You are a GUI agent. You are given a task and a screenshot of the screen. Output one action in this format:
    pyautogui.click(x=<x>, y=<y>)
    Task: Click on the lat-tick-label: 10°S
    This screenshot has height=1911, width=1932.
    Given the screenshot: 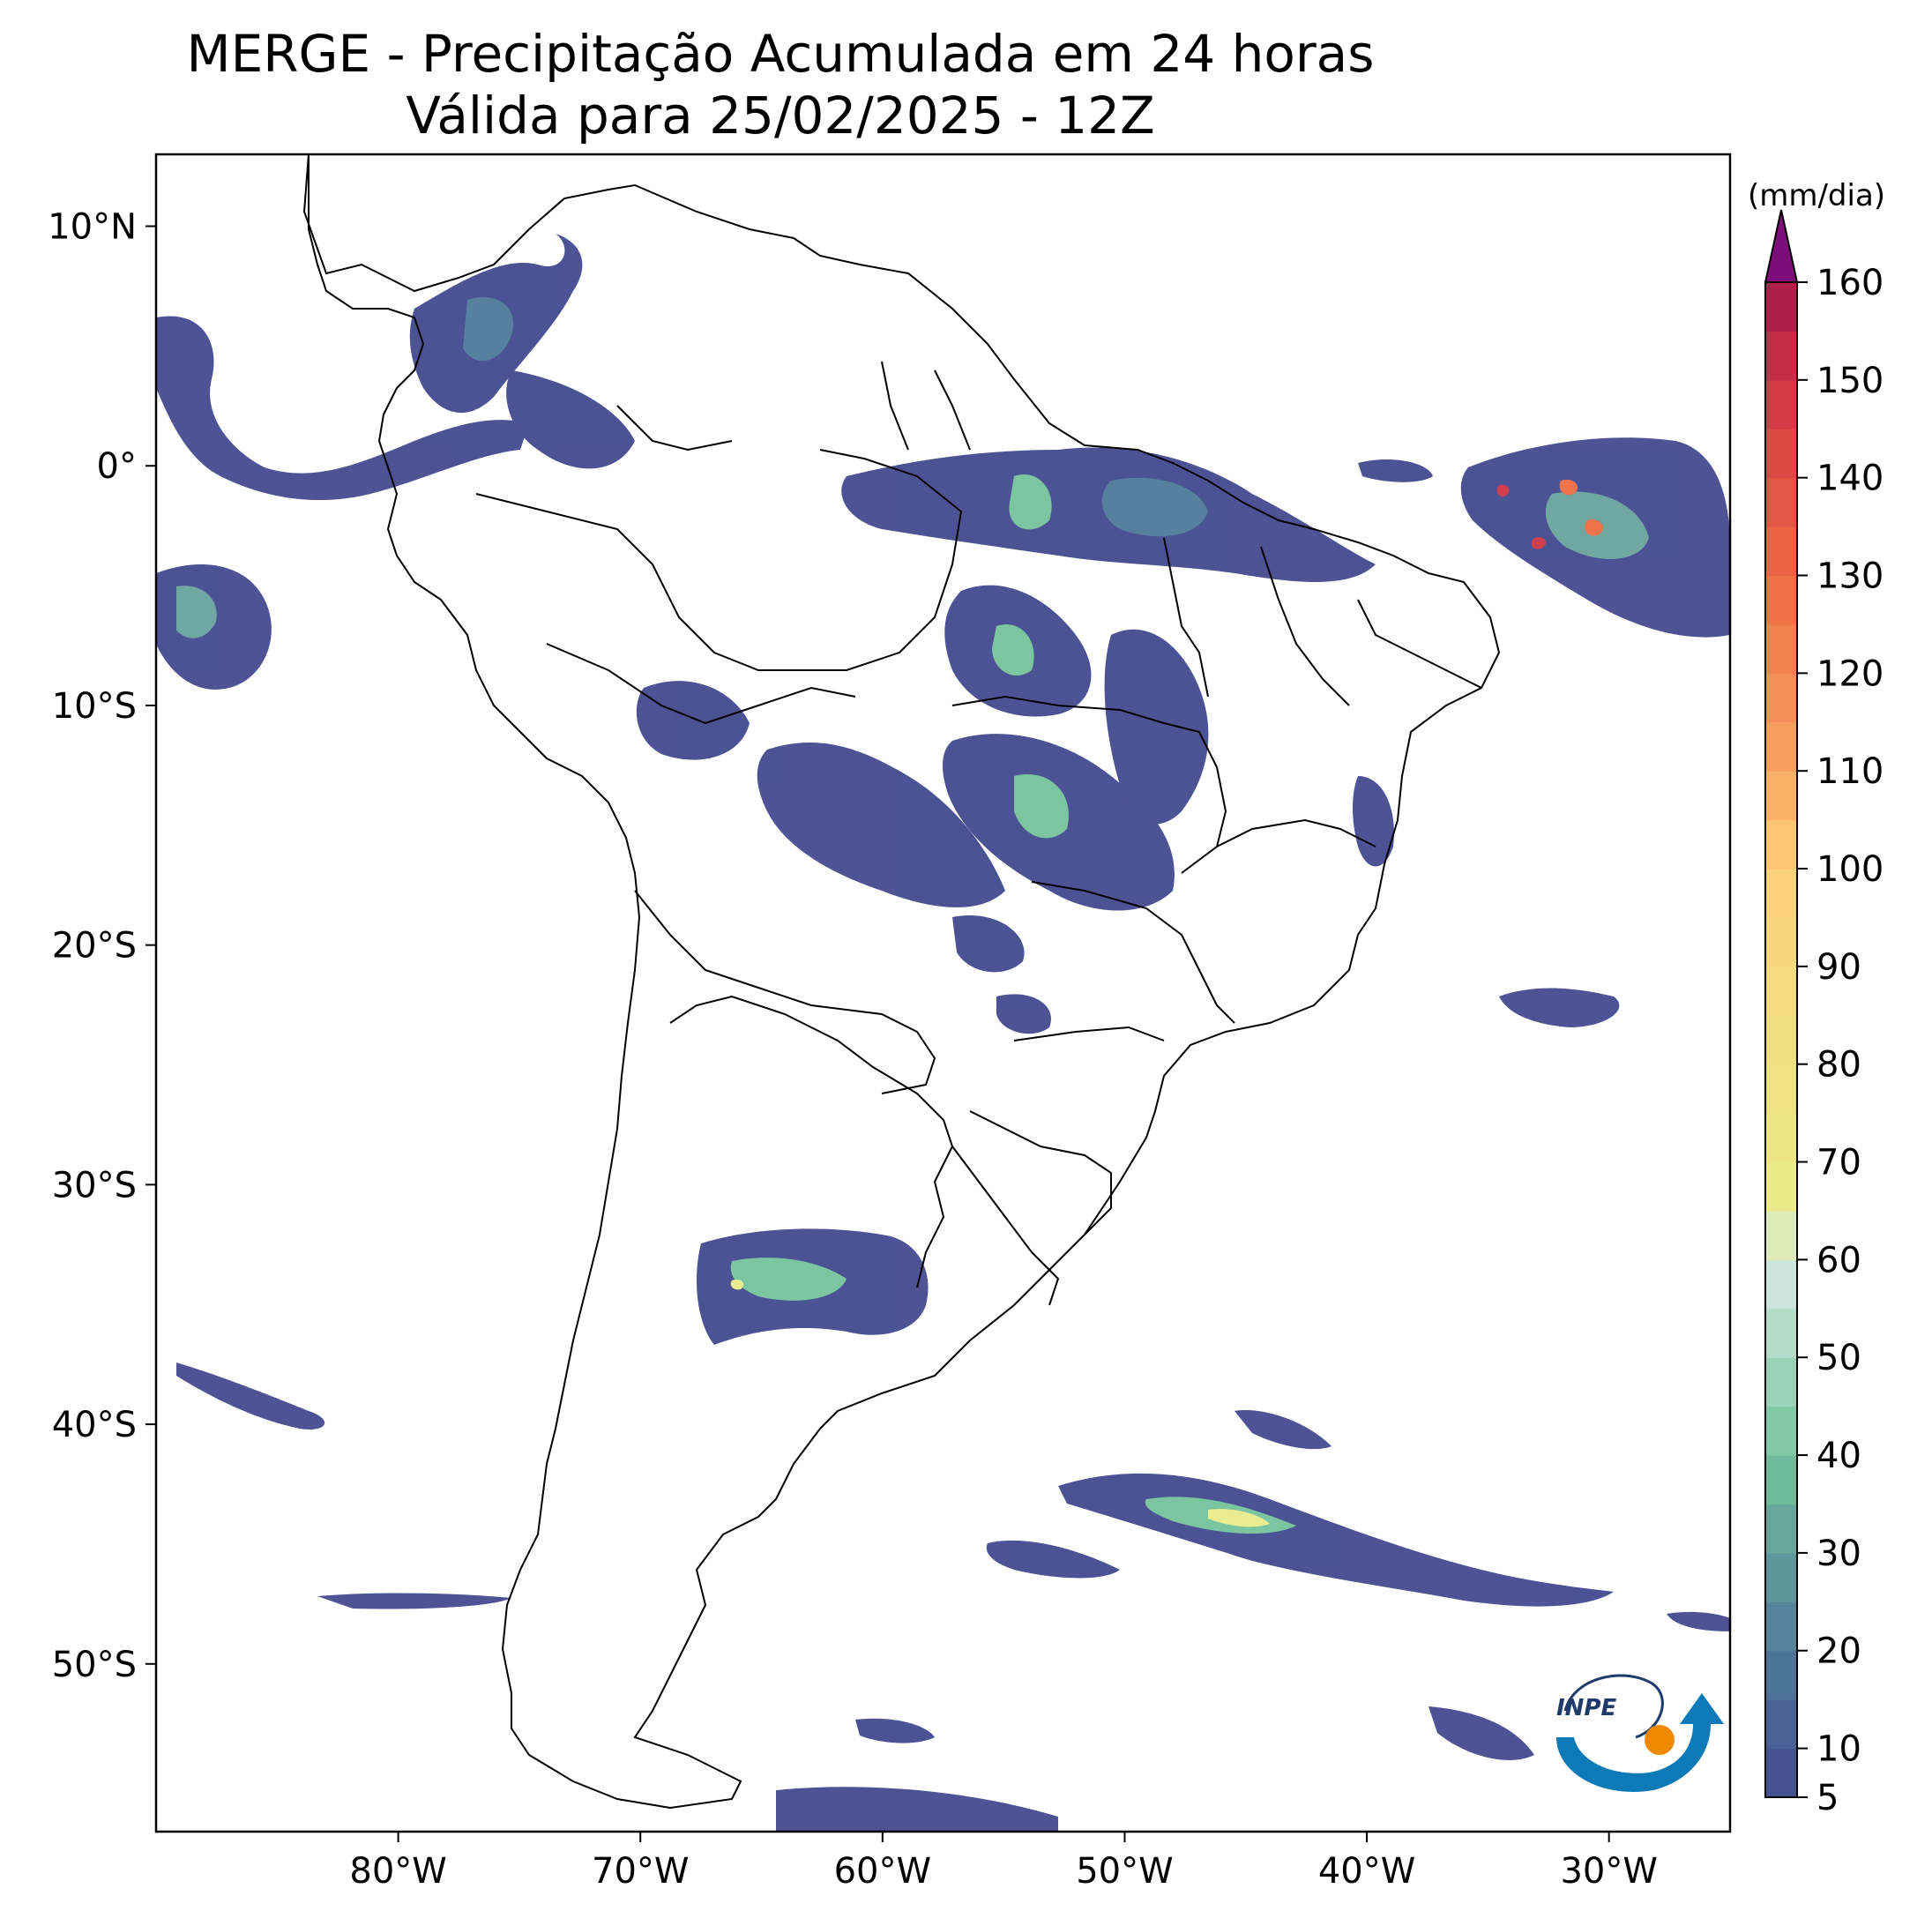 What is the action you would take?
    pyautogui.click(x=94, y=706)
    